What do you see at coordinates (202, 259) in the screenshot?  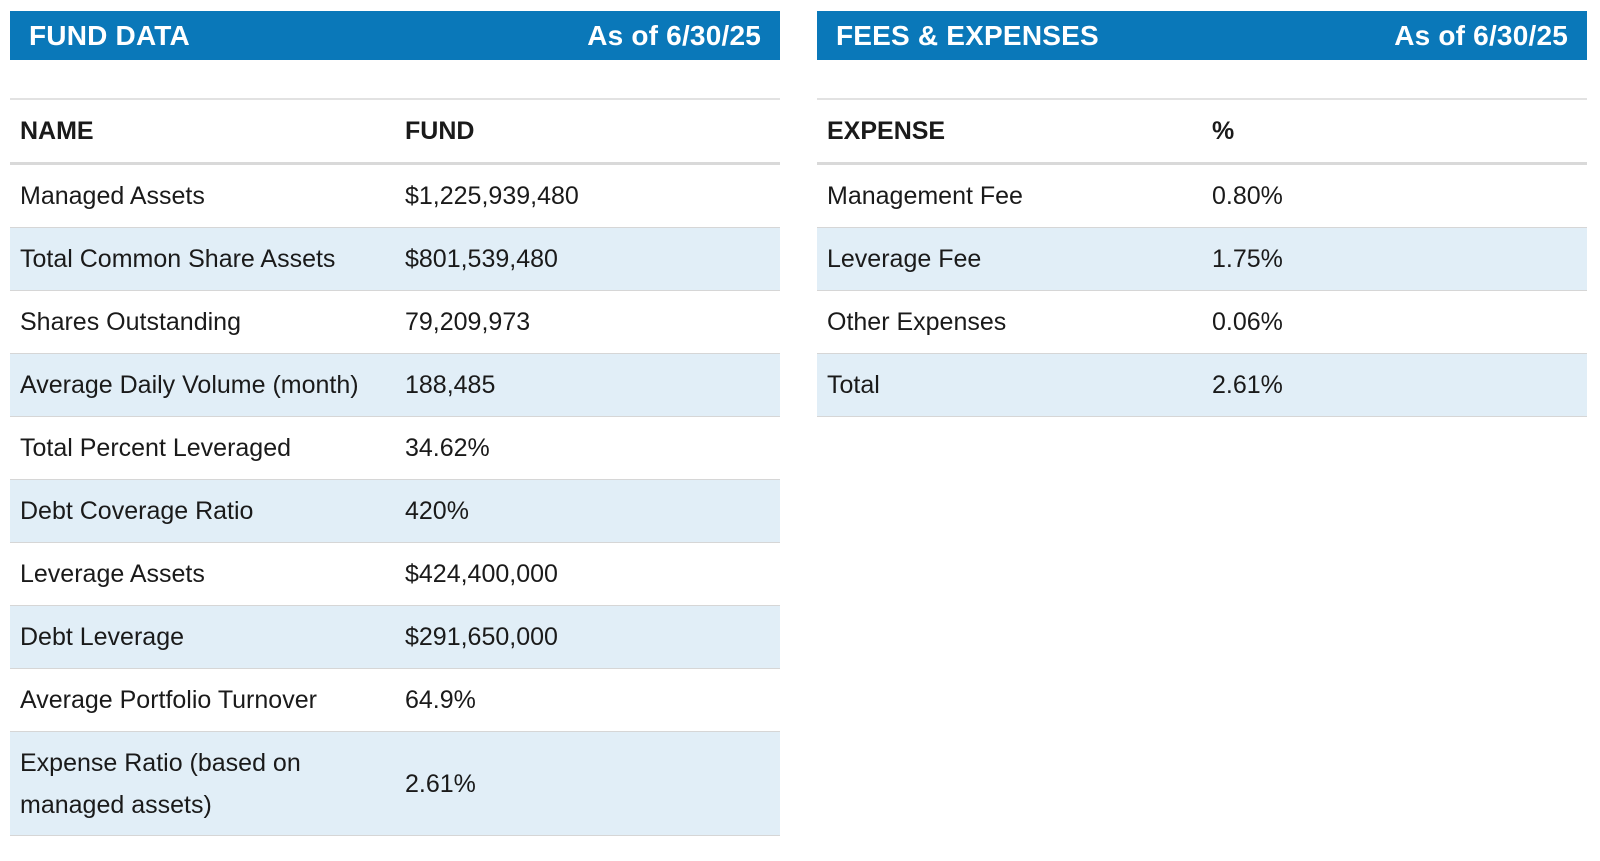 I see `row-label: Total Common Share Assets` at bounding box center [202, 259].